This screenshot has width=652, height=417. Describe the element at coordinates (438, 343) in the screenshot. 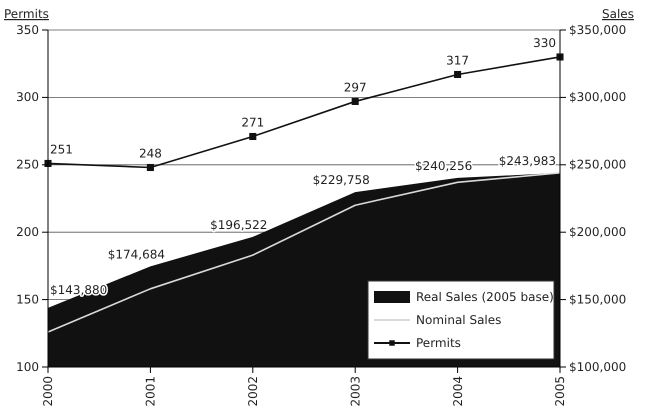

I see `legend-label: Permits` at that location.